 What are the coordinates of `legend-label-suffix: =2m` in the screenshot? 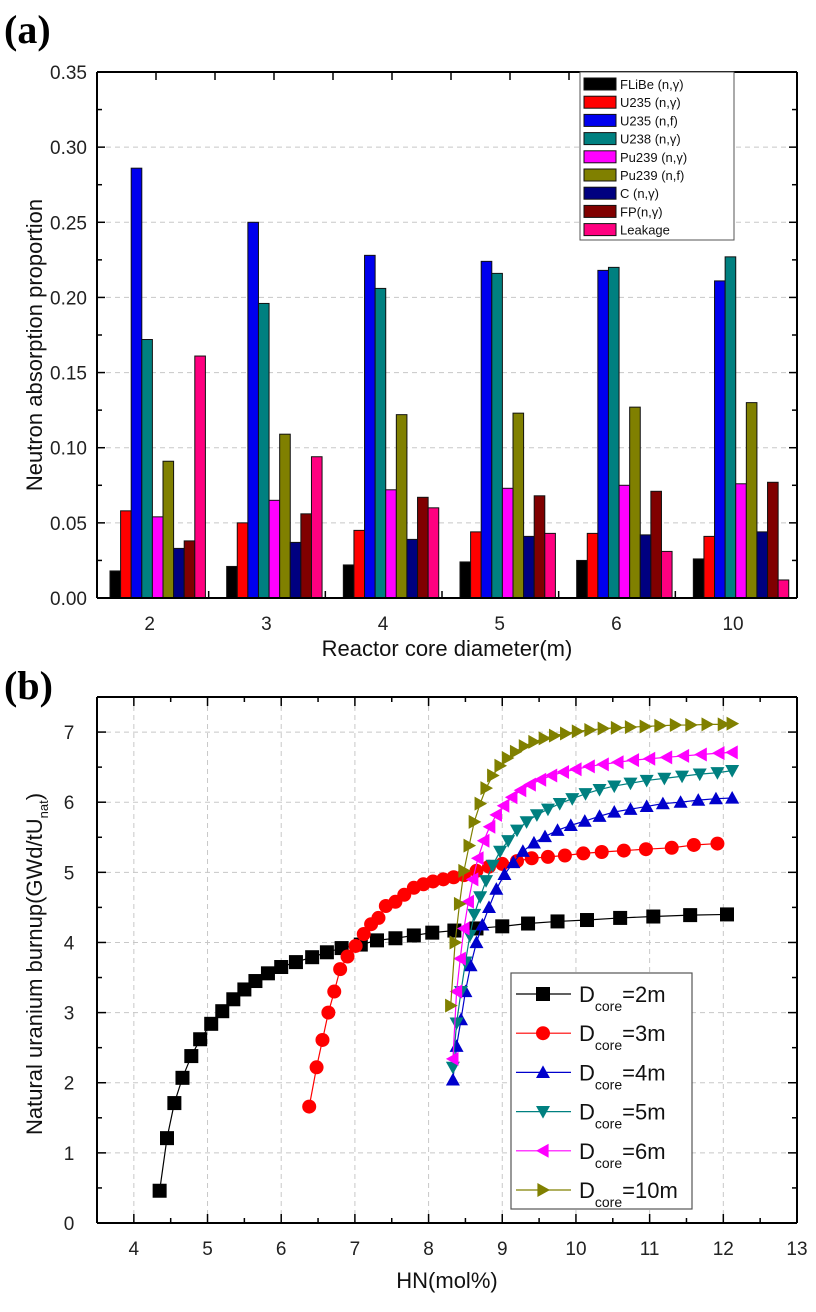 It's located at (643, 994).